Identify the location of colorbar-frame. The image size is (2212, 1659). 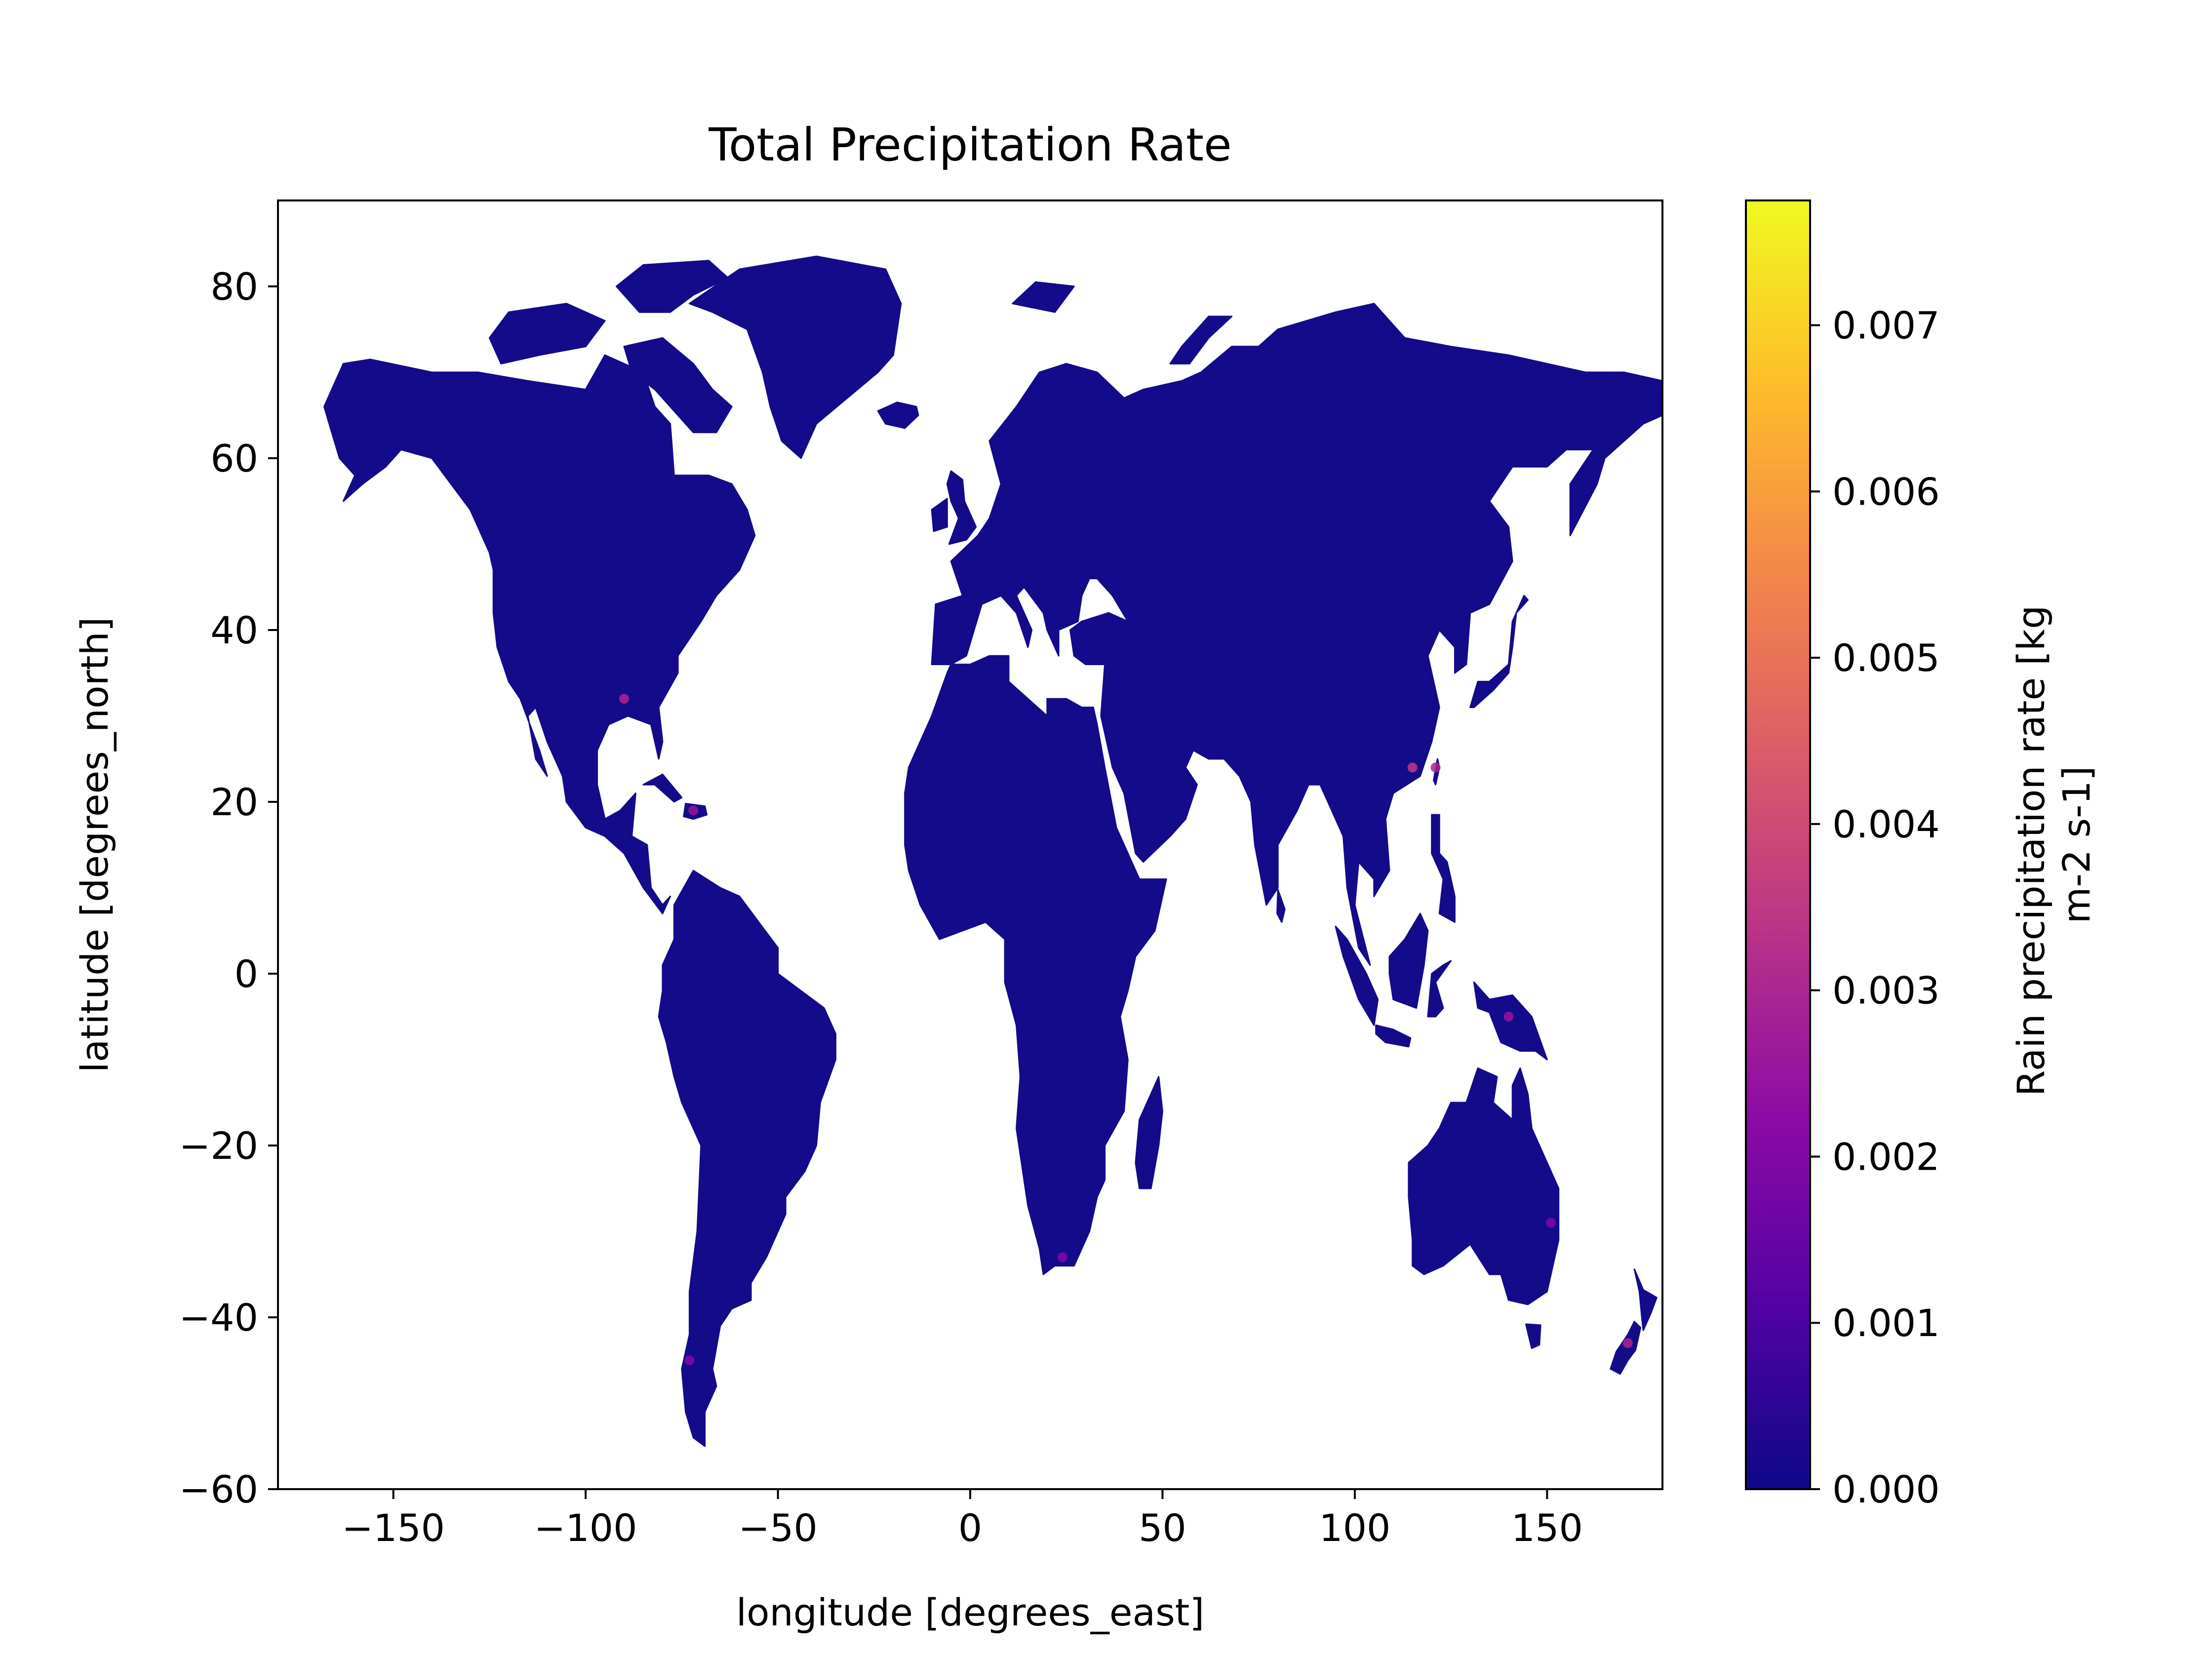
(1778, 845).